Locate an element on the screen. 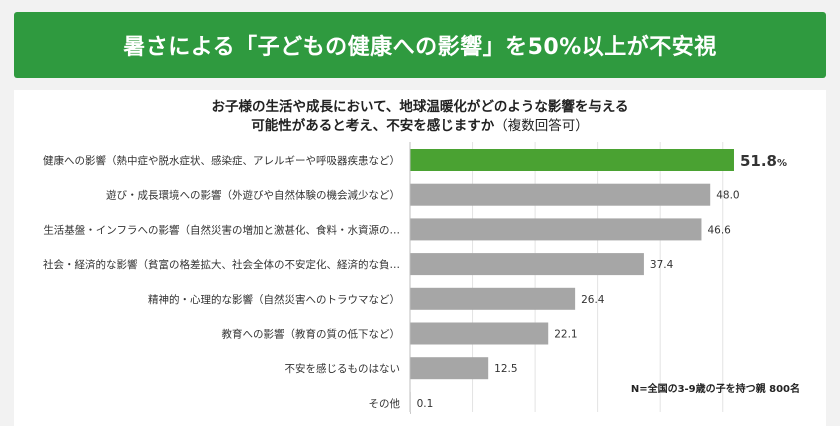 This screenshot has height=426, width=840. chart-title-line1: お子様の生活や成長において、地球温暖化がどのような影響を与える is located at coordinates (420, 107).